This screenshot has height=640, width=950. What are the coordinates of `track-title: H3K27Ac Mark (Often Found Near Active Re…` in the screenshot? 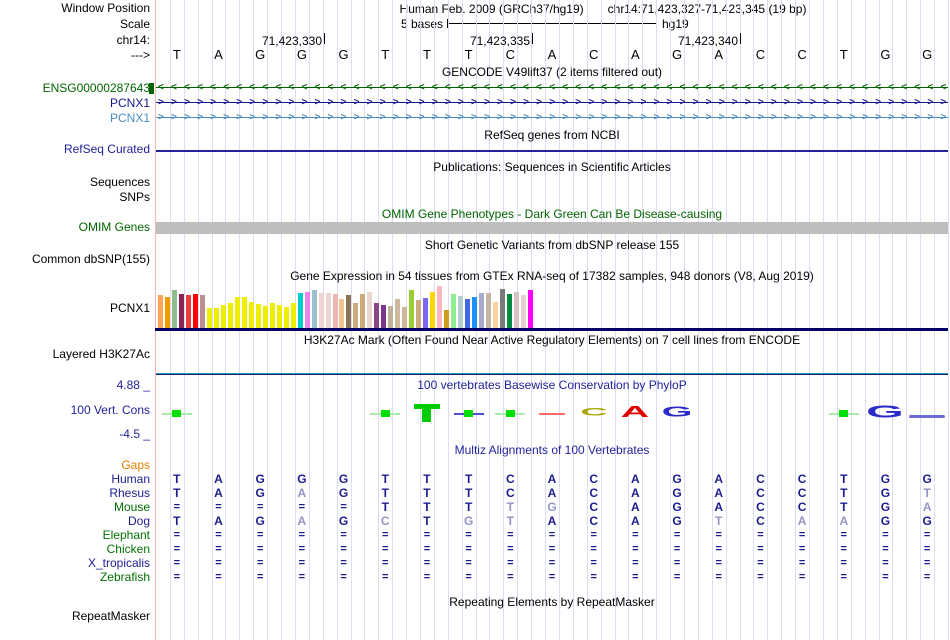 It's located at (552, 340).